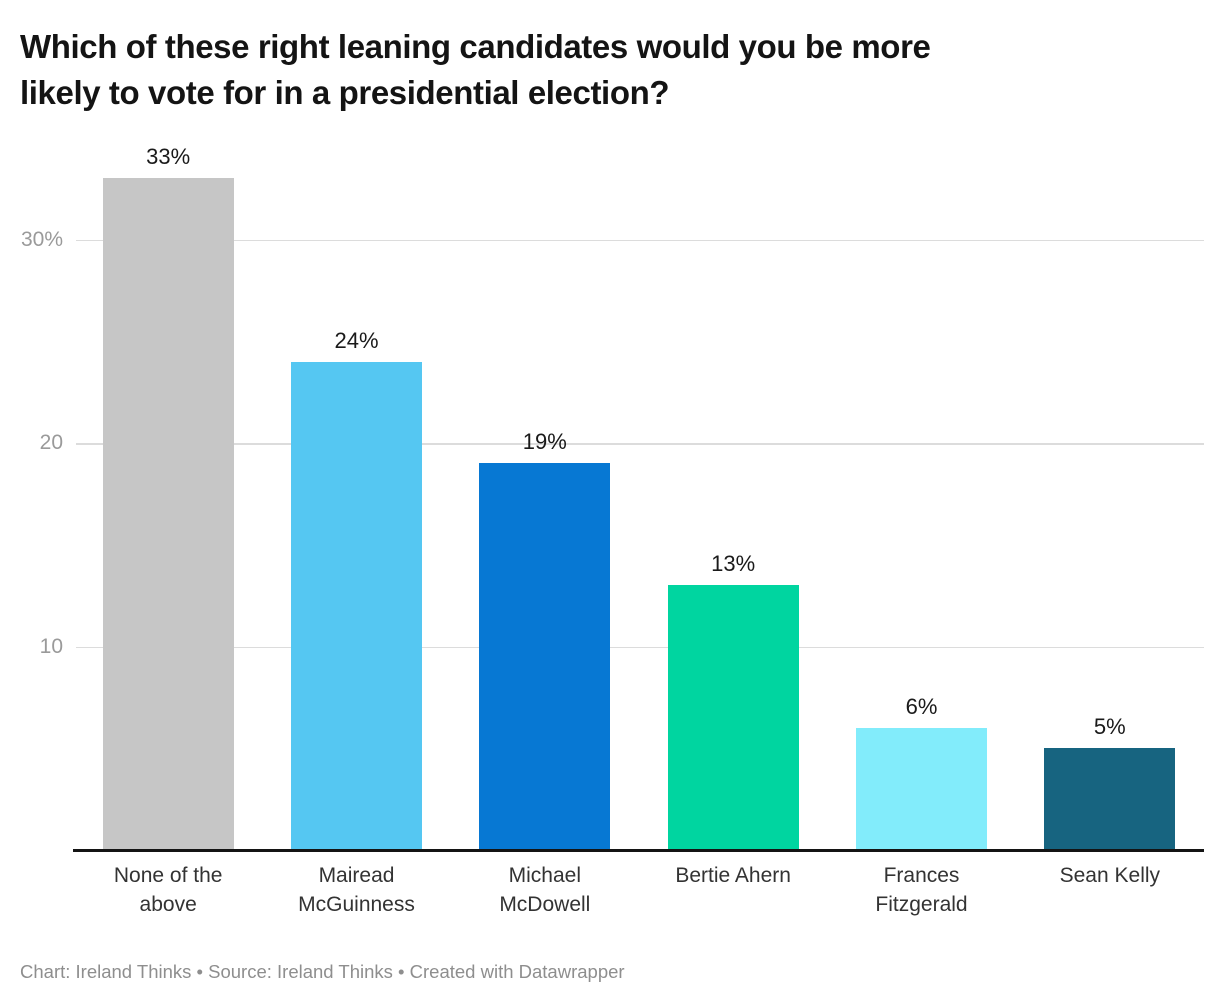  I want to click on y-tick-label: 30%, so click(41, 239).